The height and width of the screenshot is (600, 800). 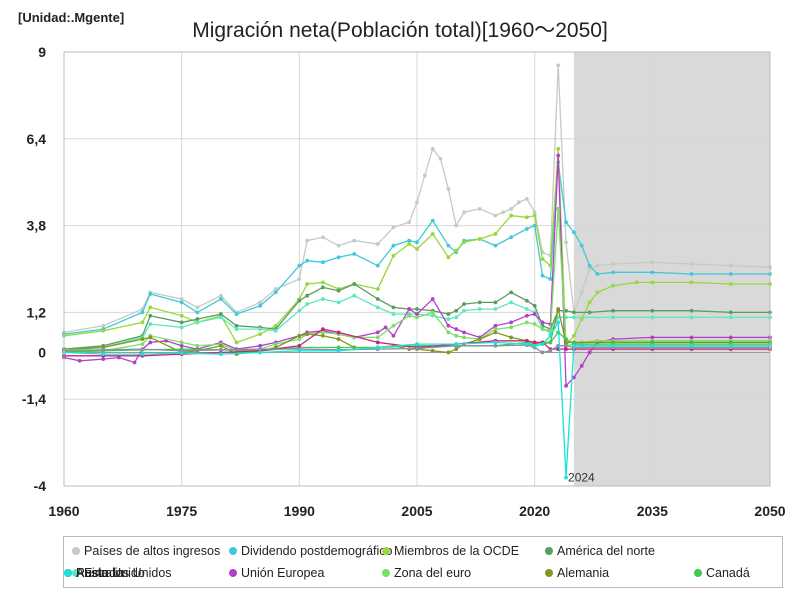 I want to click on y-tick-label: 9, so click(x=42, y=52).